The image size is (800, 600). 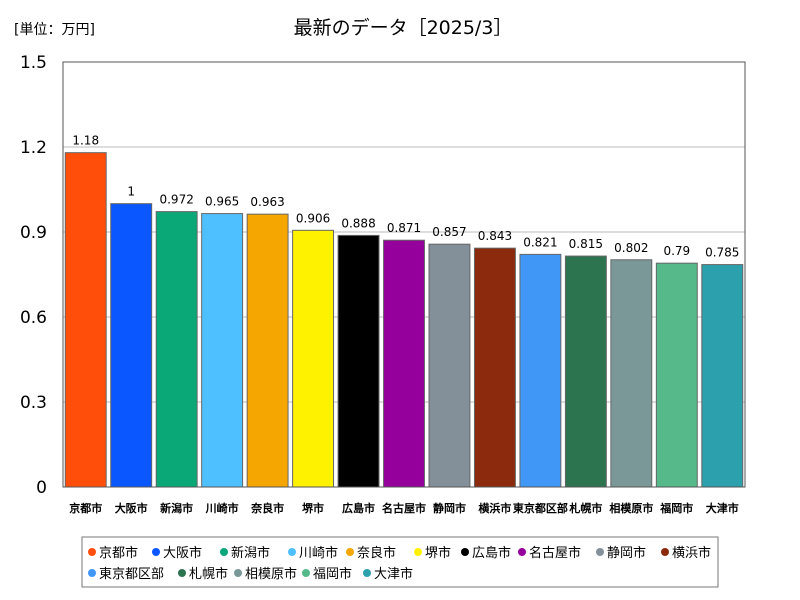 I want to click on legend-item: 堺市, so click(x=438, y=553).